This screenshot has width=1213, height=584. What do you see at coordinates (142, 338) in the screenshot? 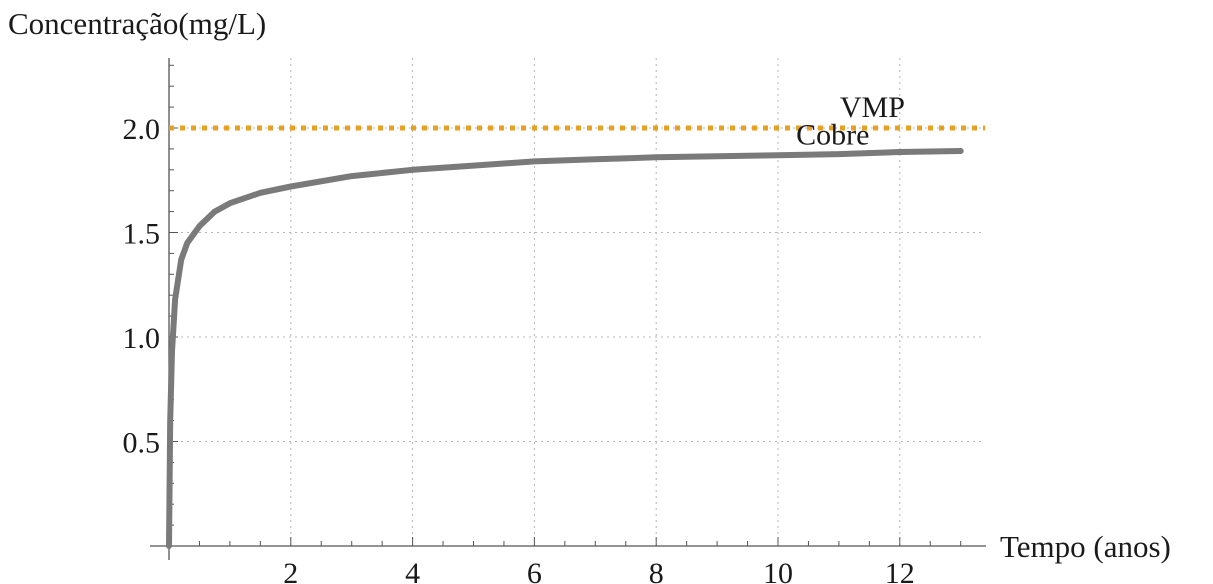
I see `y-tick-label: 1.0` at bounding box center [142, 338].